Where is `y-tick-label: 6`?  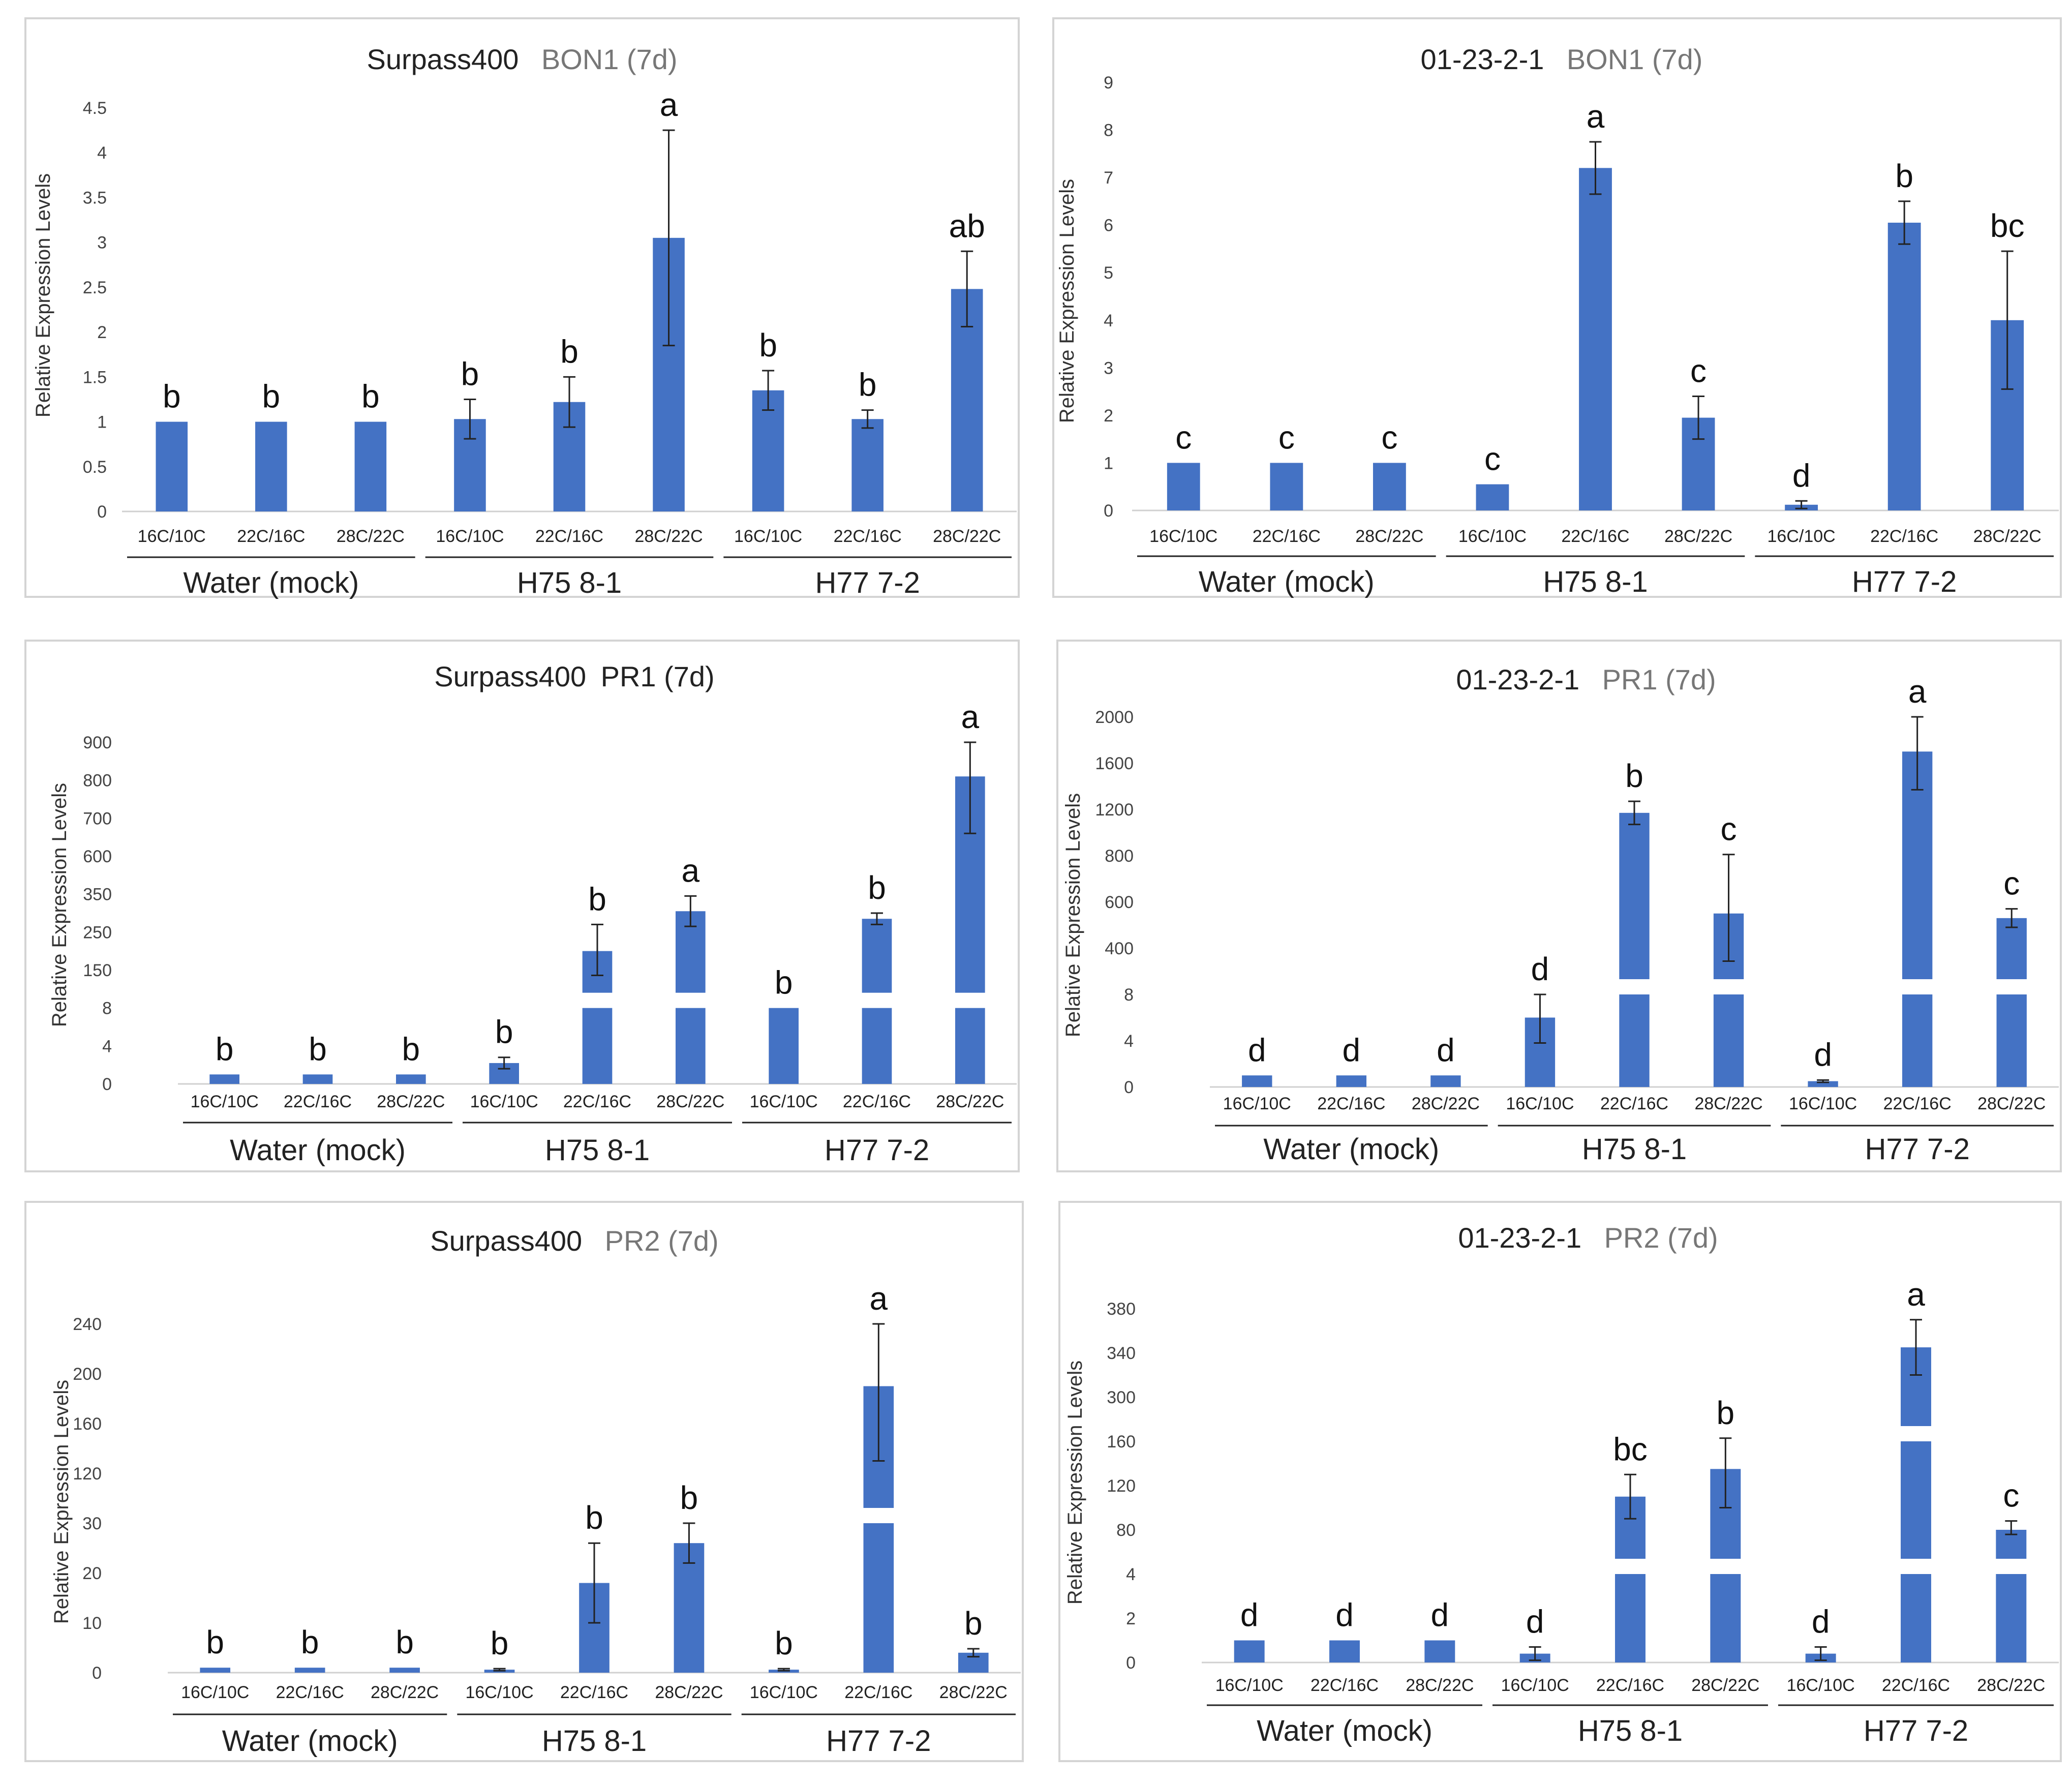 y-tick-label: 6 is located at coordinates (1109, 225).